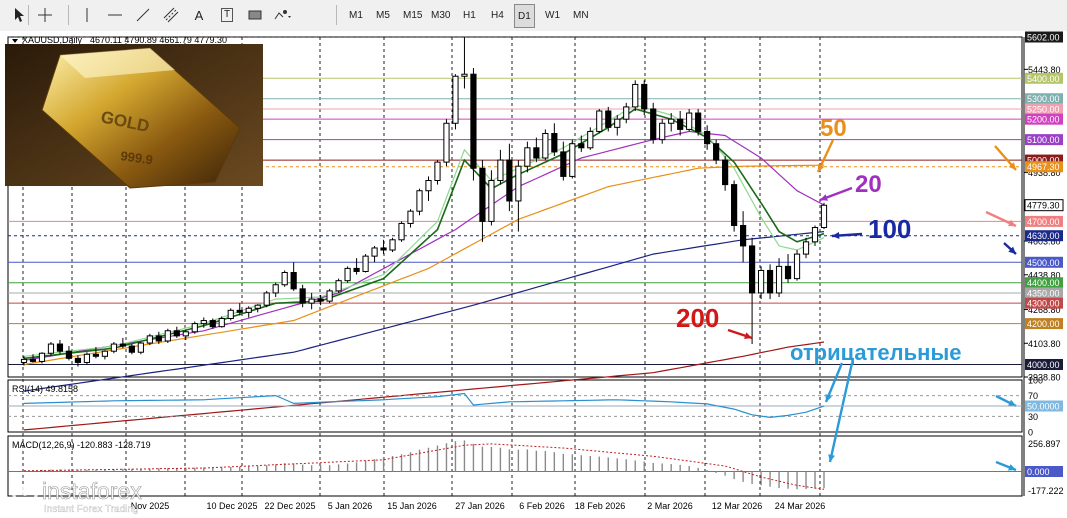 The image size is (1067, 518). What do you see at coordinates (524, 16) in the screenshot?
I see `timeframe-d1: D1` at bounding box center [524, 16].